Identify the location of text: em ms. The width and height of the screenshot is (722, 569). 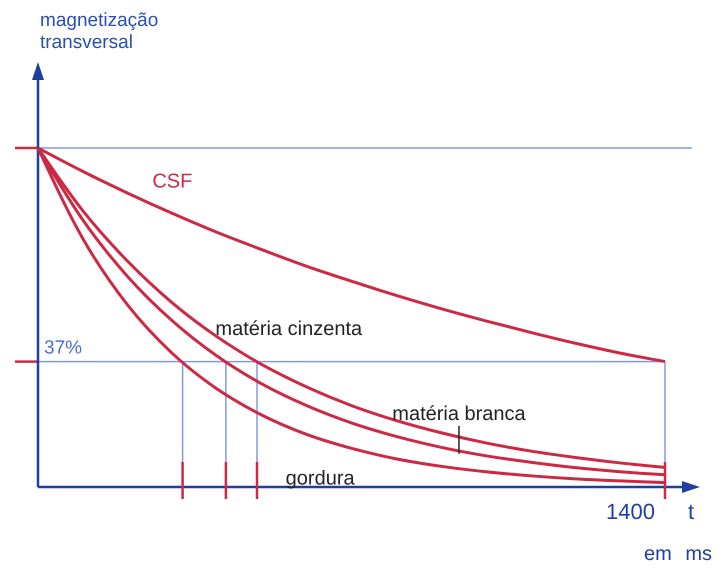
(678, 554).